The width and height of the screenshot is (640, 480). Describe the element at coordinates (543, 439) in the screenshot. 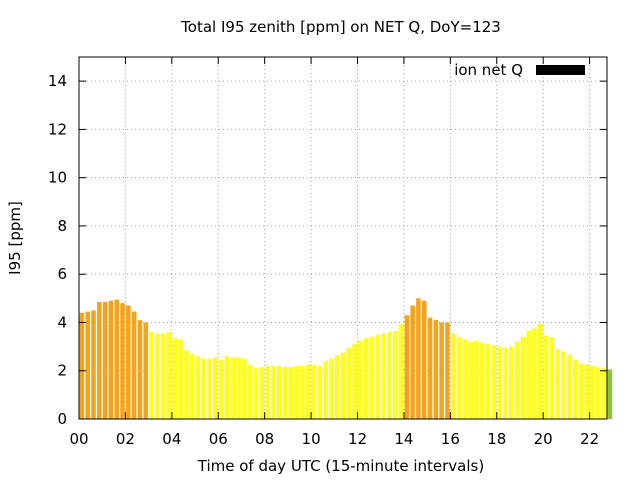

I see `x-tick-label: 20` at that location.